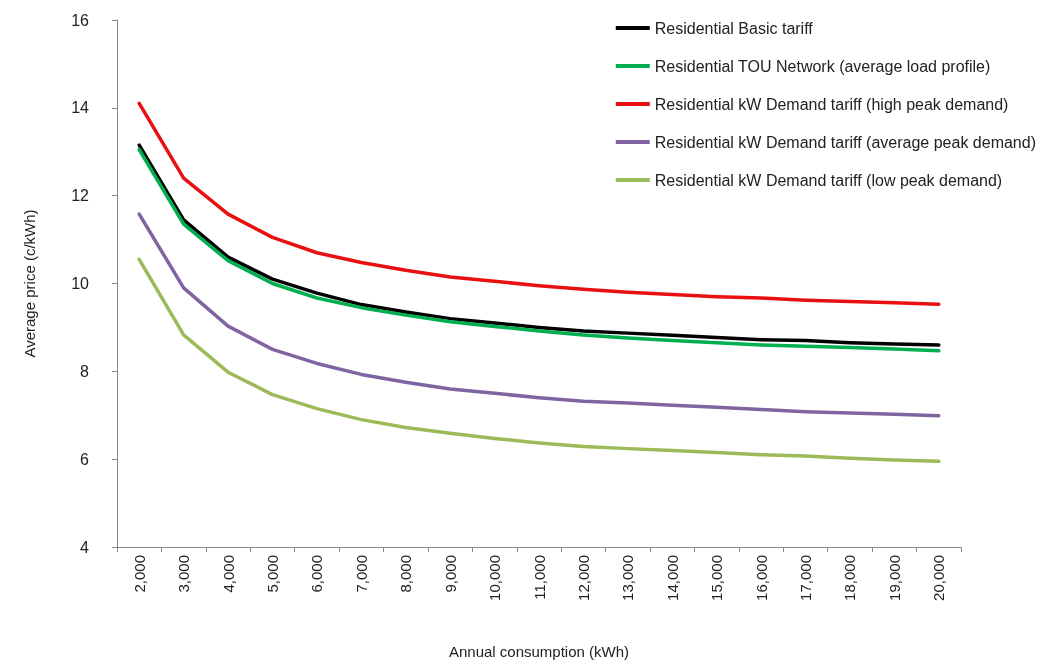  Describe the element at coordinates (361, 574) in the screenshot. I see `x-tick-label: 7,000` at that location.